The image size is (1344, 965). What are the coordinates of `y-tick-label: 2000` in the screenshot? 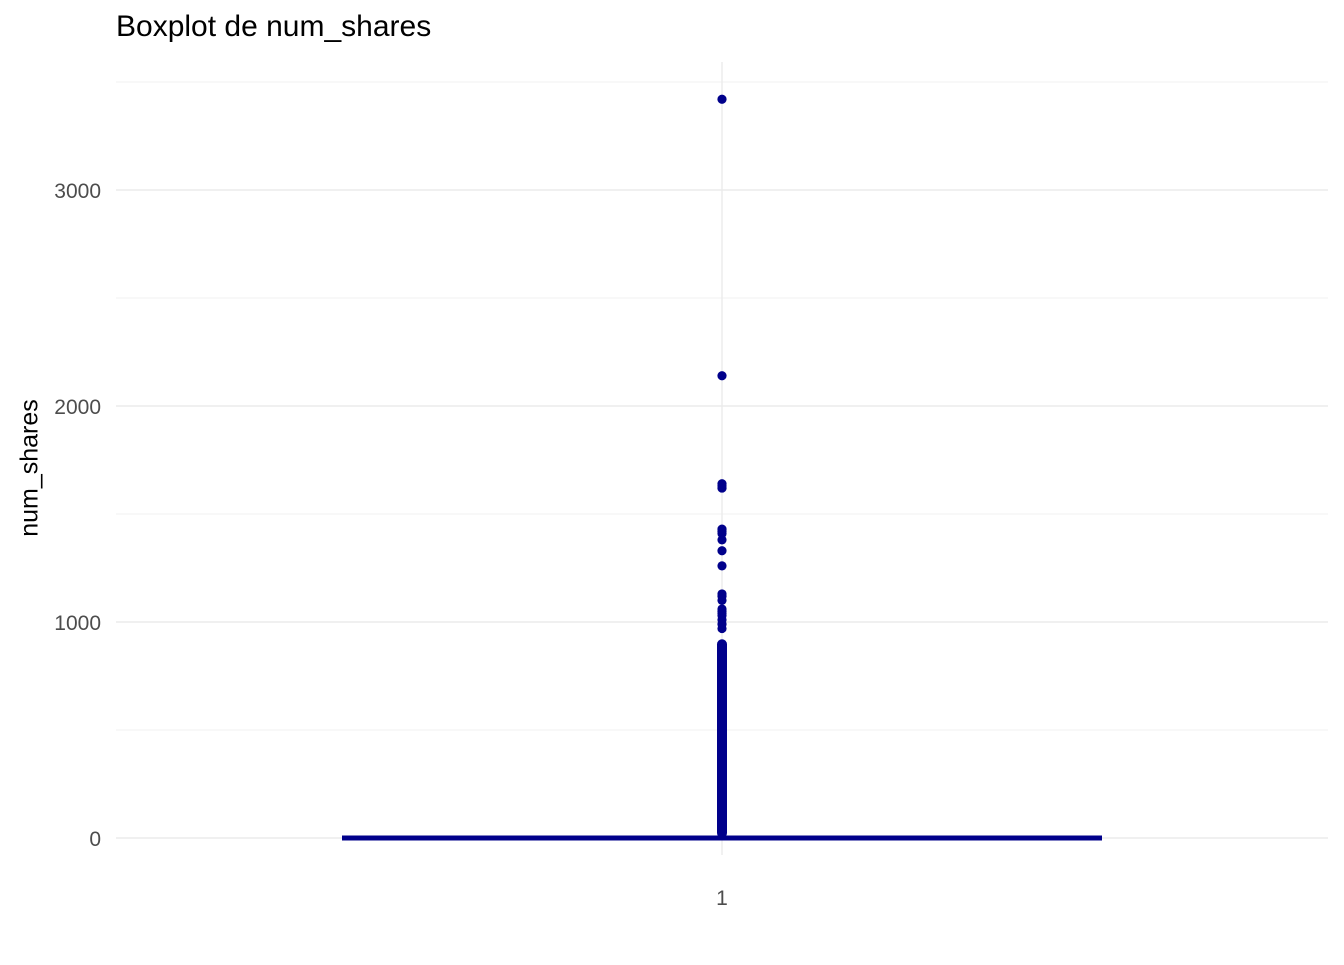 It's located at (77, 407).